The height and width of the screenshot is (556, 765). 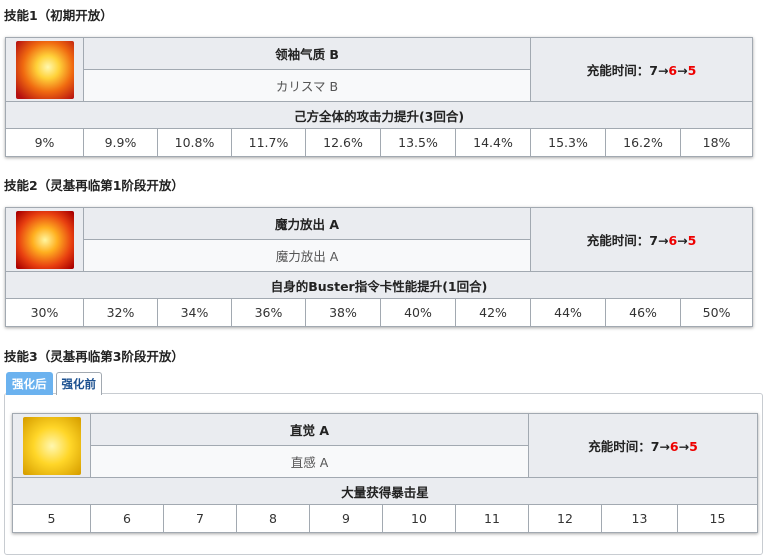 What do you see at coordinates (194, 142) in the screenshot?
I see `level-value: 10.8%` at bounding box center [194, 142].